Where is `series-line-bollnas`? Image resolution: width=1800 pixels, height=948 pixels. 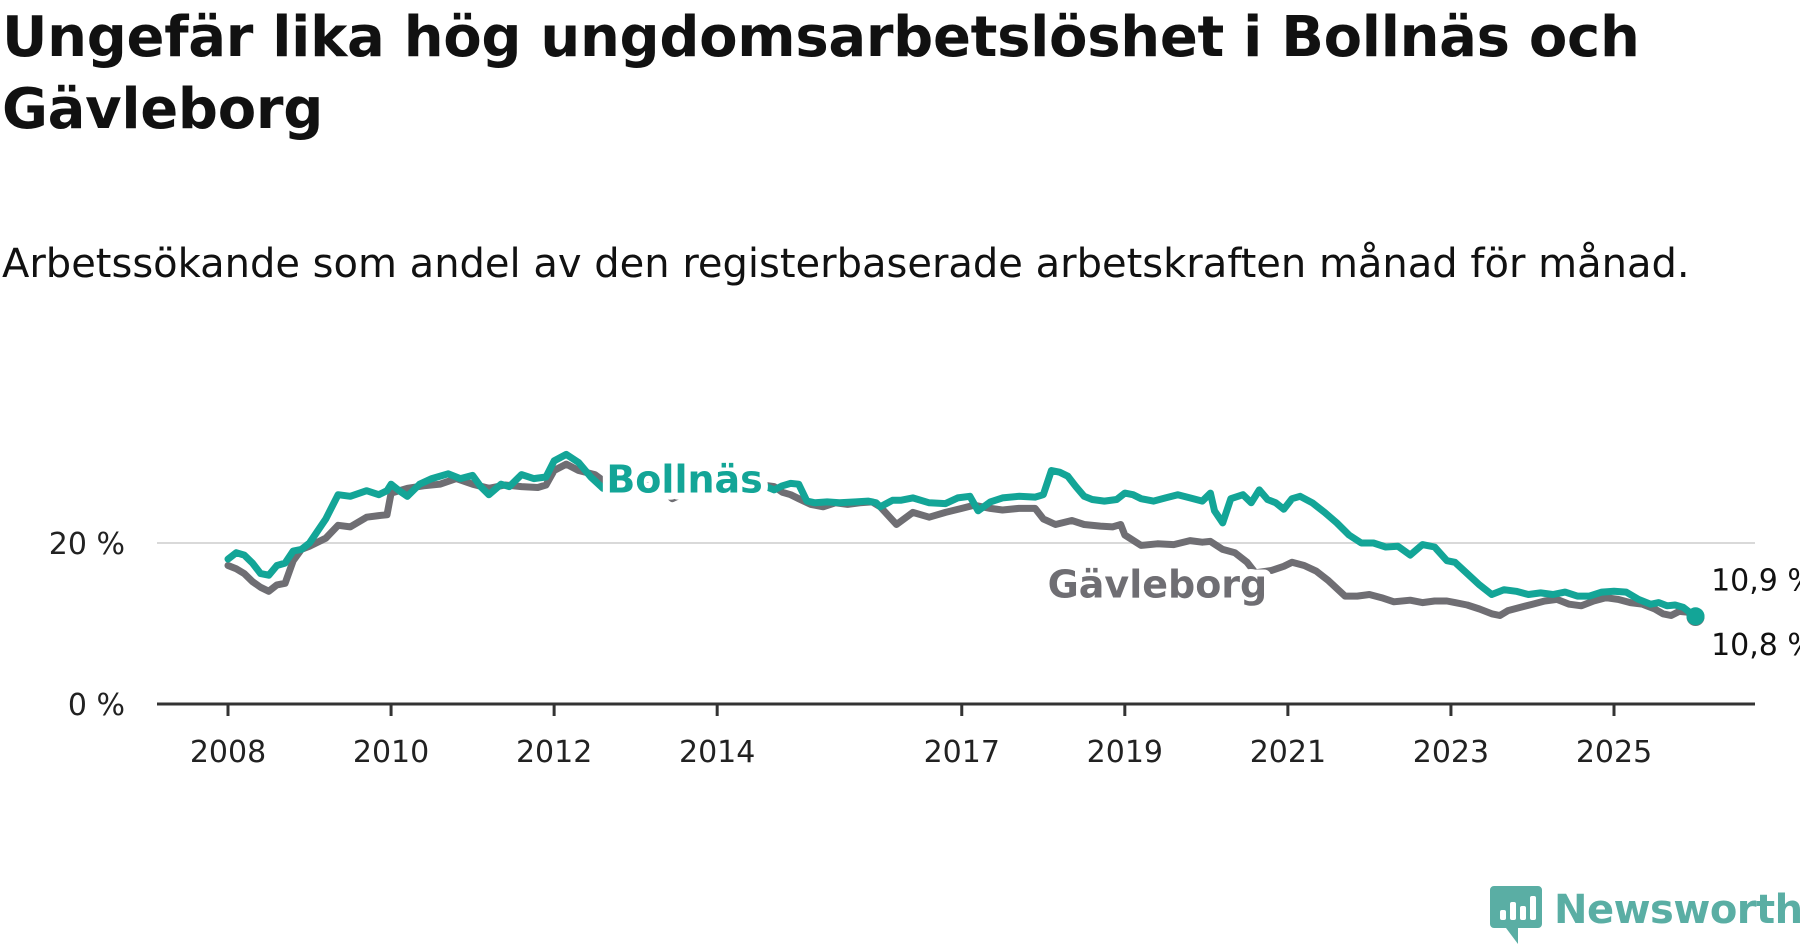 series-line-bollnas is located at coordinates (961, 535).